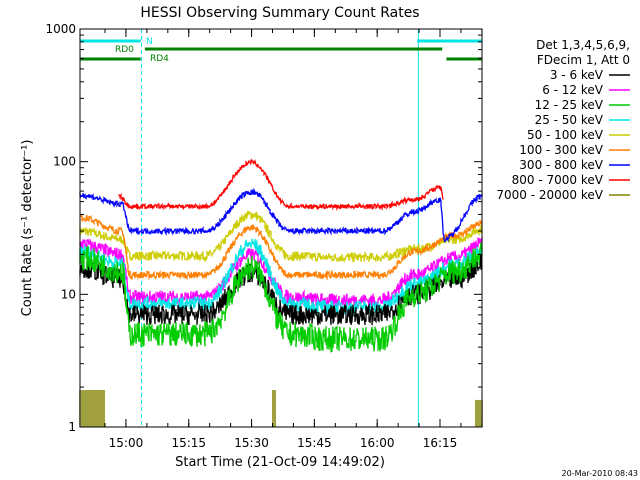 The height and width of the screenshot is (480, 640). I want to click on legend-entry-label: 25 - 50 keV, so click(569, 120).